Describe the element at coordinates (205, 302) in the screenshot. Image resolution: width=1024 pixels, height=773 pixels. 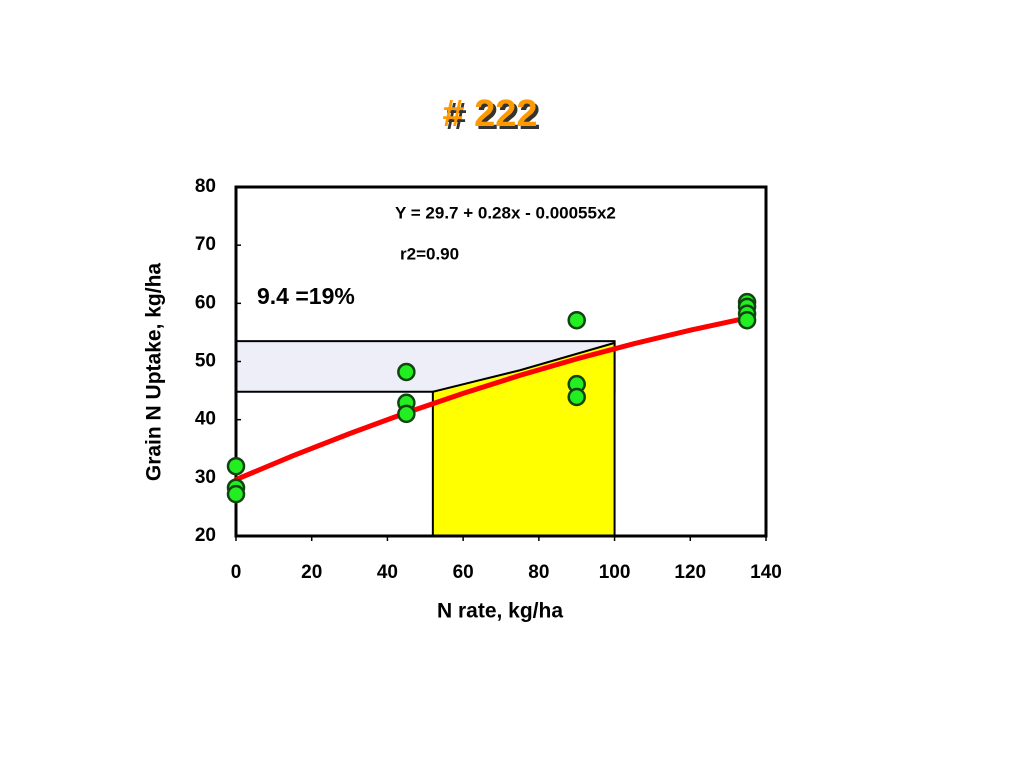
I see `y-tick-label: 60` at that location.